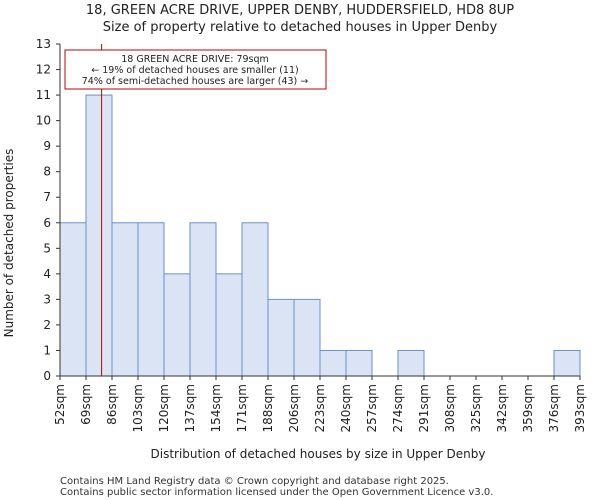  I want to click on bar-52sqm, so click(73, 299).